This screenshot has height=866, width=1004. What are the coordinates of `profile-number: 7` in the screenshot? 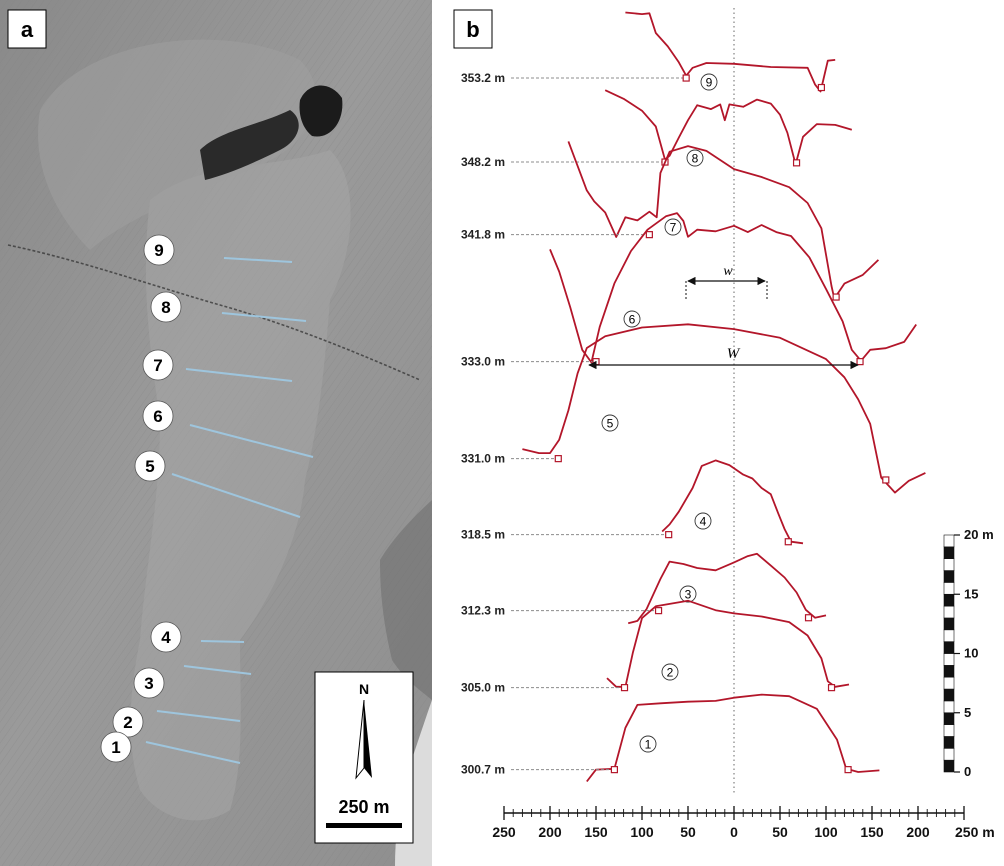 It's located at (673, 228).